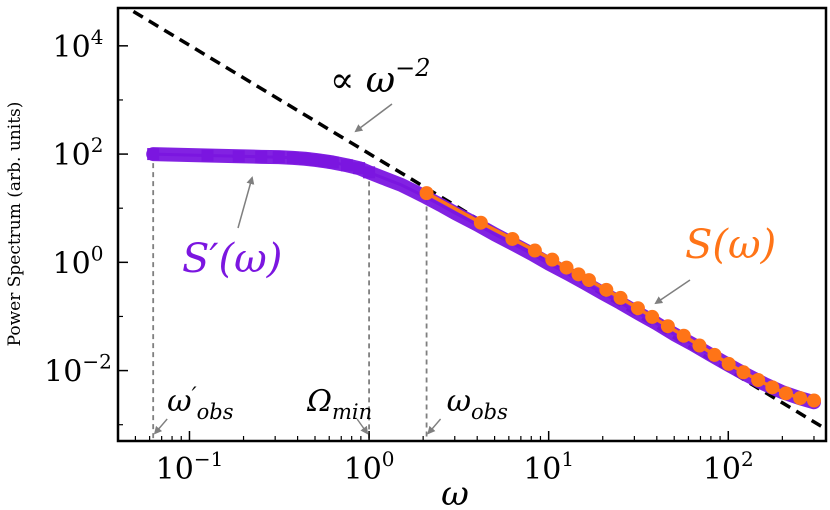  I want to click on y-tick-label: 10⁻², so click(78, 370).